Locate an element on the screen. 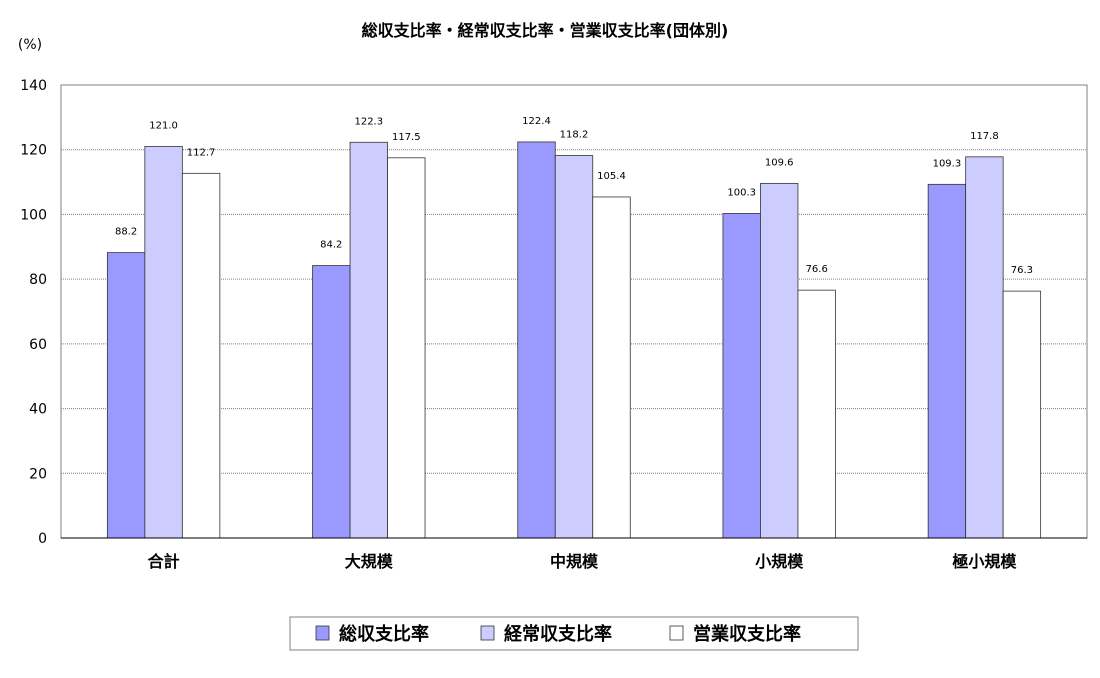  data-label: 76.6 is located at coordinates (817, 269).